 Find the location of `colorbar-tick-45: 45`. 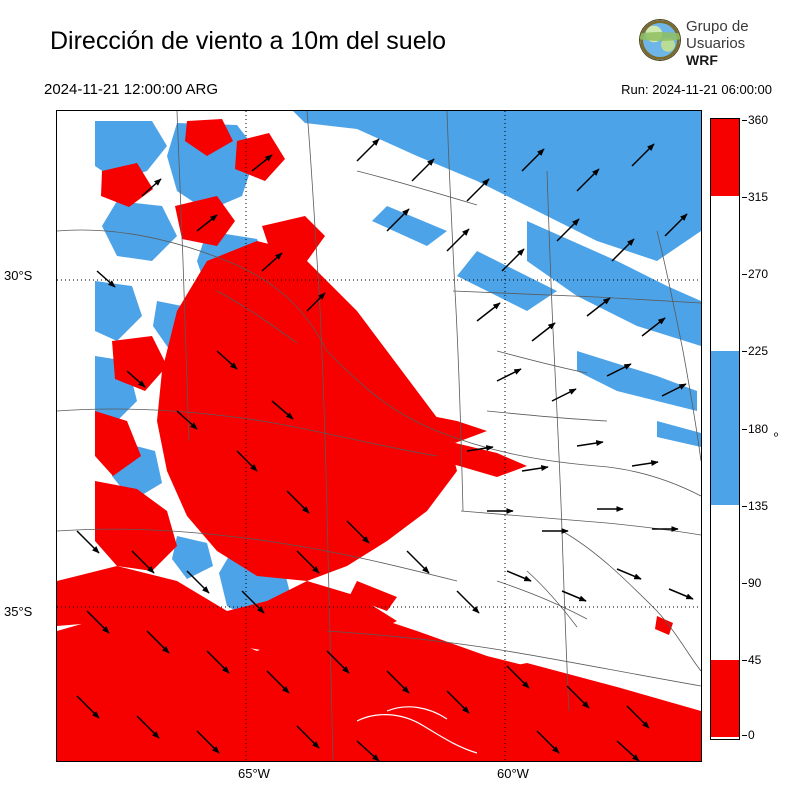

colorbar-tick-45: 45 is located at coordinates (755, 660).